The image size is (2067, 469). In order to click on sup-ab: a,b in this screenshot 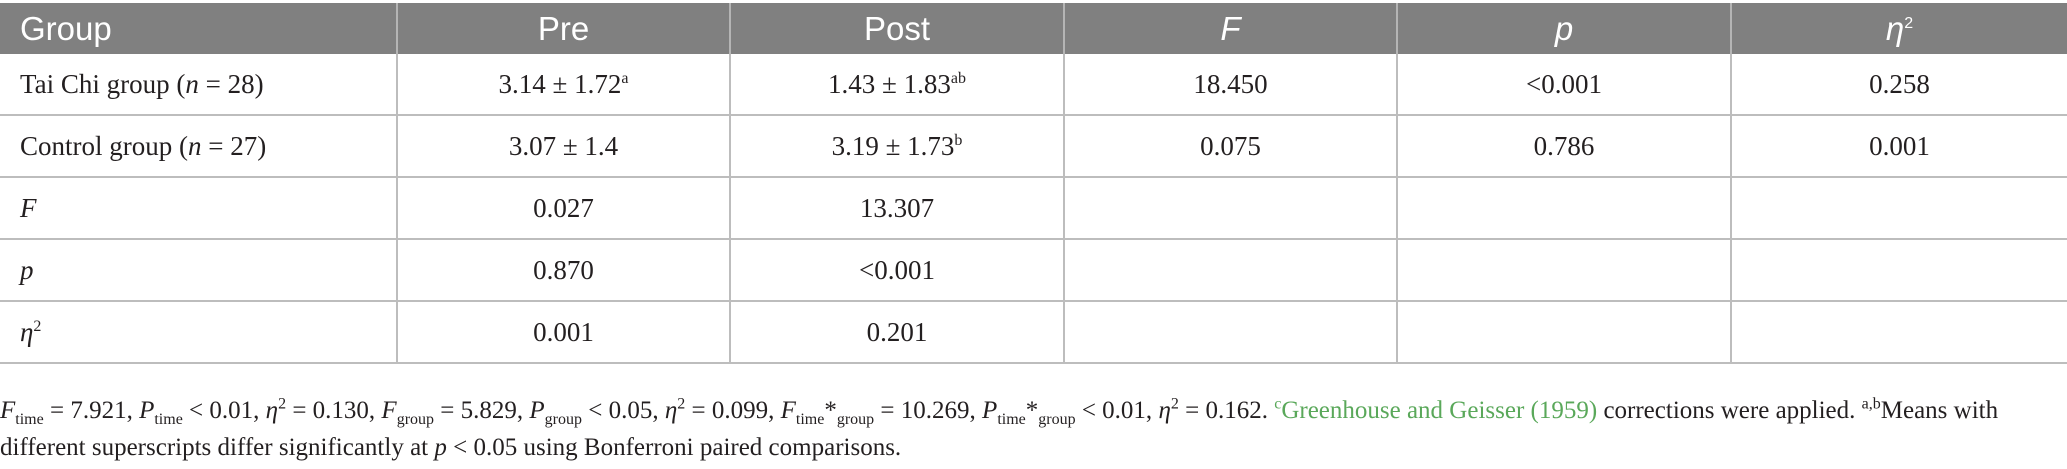, I will do `click(1871, 404)`.